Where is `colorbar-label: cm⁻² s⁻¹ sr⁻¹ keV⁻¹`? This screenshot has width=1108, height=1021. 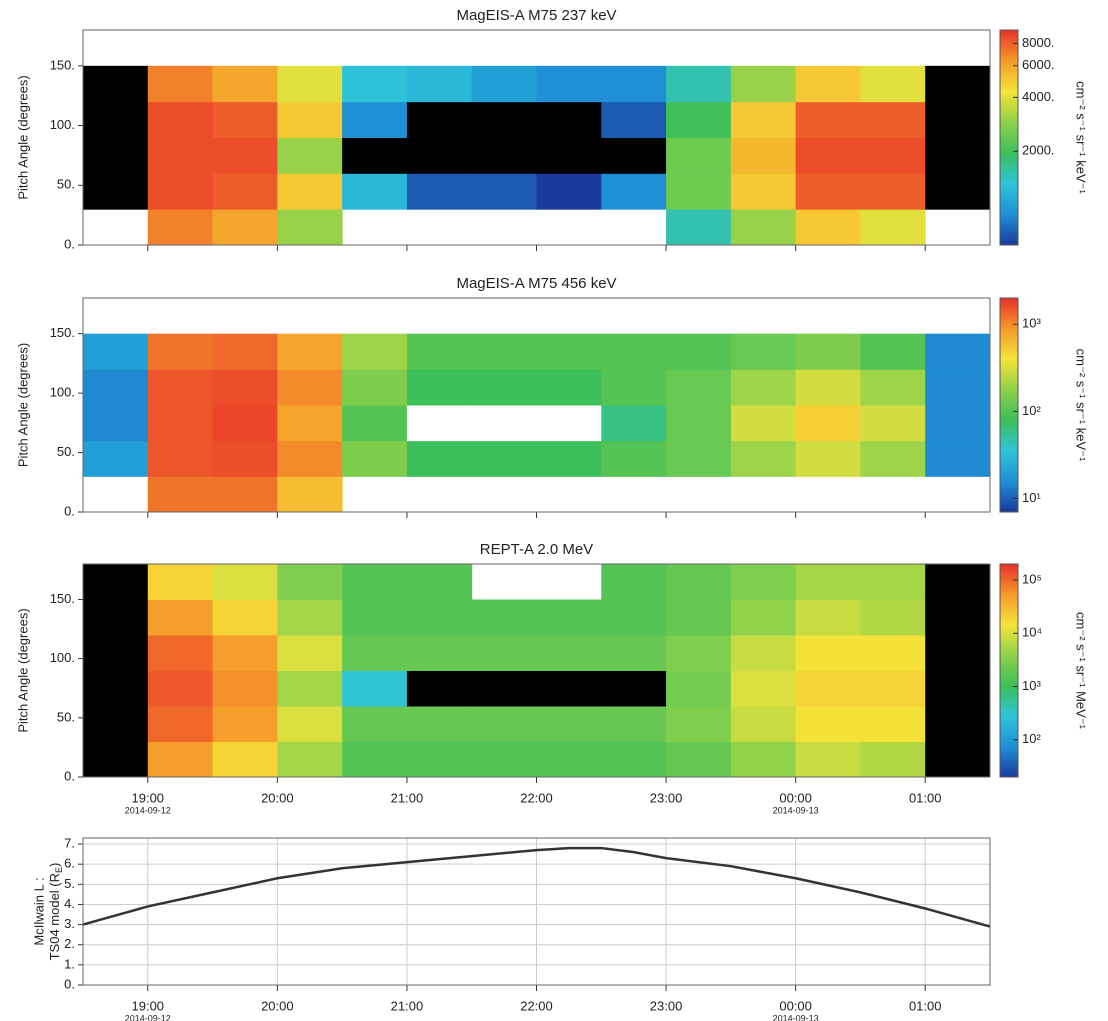
colorbar-label: cm⁻² s⁻¹ sr⁻¹ keV⁻¹ is located at coordinates (1081, 137).